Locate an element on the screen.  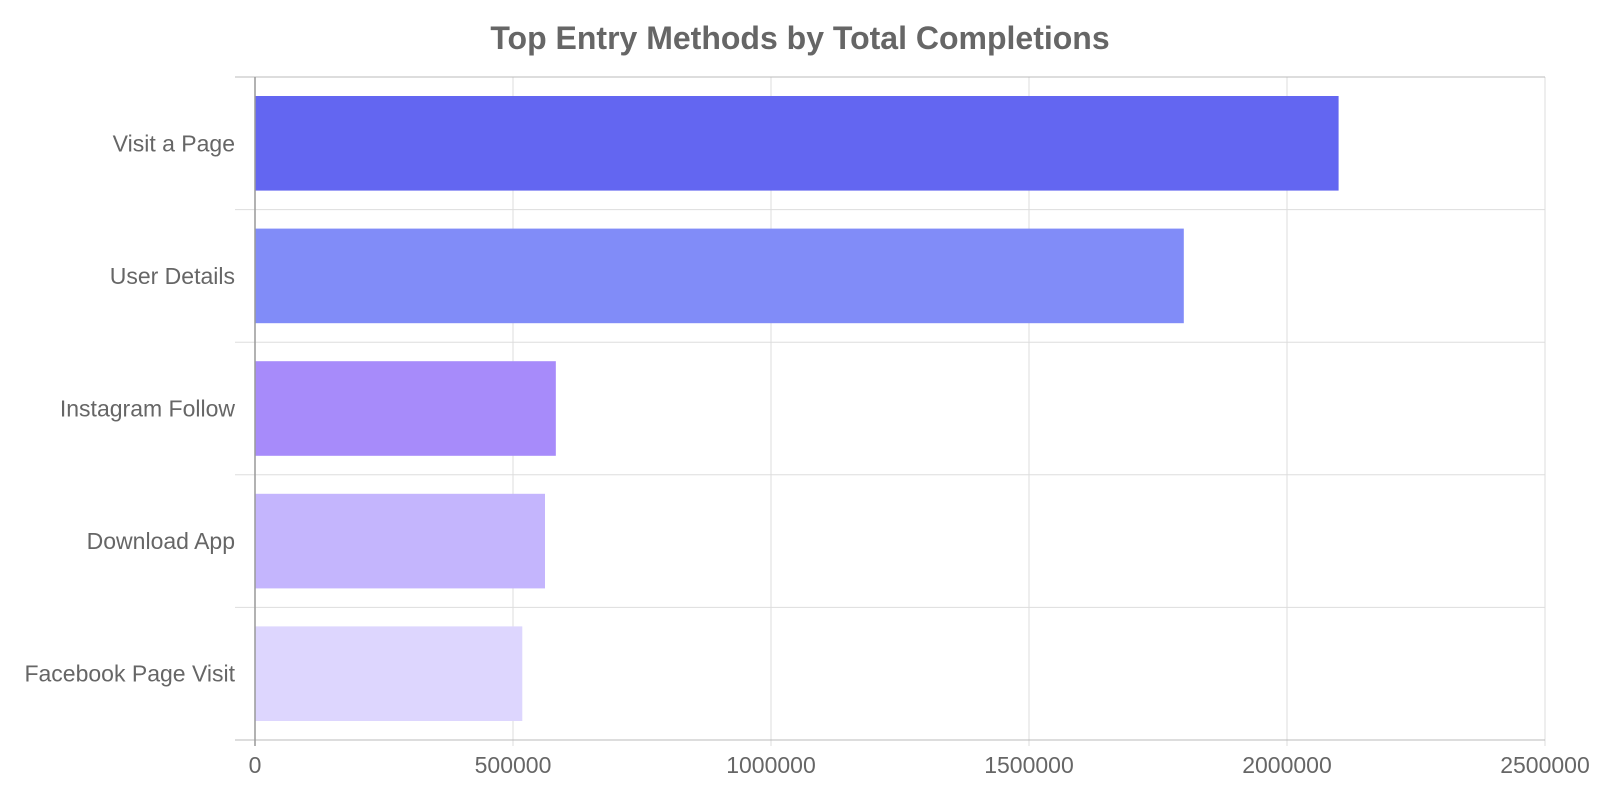
y-tick-label: Visit a Page is located at coordinates (174, 143).